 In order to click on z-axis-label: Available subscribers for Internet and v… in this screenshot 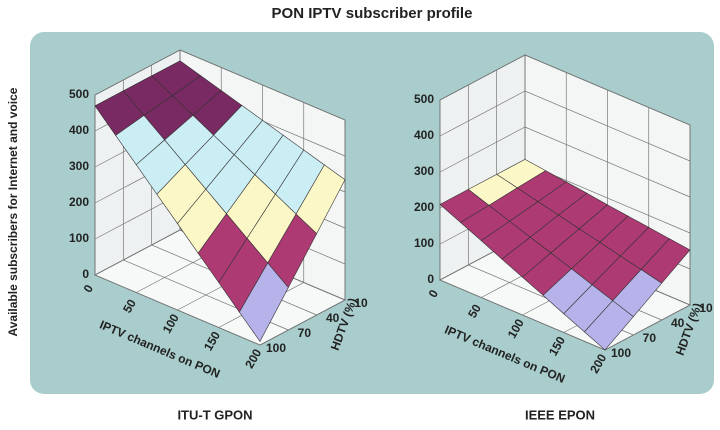, I will do `click(13, 211)`.